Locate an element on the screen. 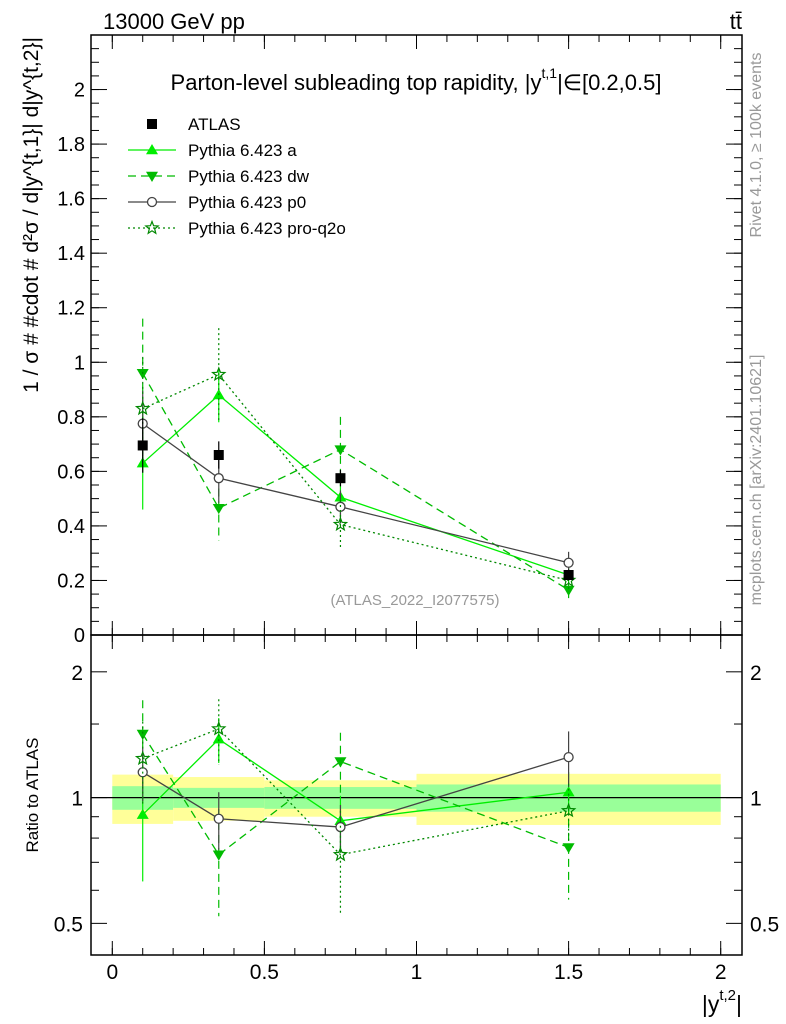  y-tick-label: 0.2 is located at coordinates (71, 581).